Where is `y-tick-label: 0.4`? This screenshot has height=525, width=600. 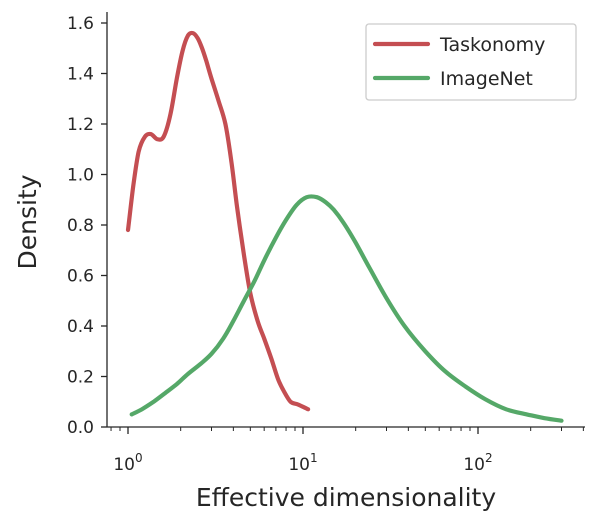 y-tick-label: 0.4 is located at coordinates (80, 327).